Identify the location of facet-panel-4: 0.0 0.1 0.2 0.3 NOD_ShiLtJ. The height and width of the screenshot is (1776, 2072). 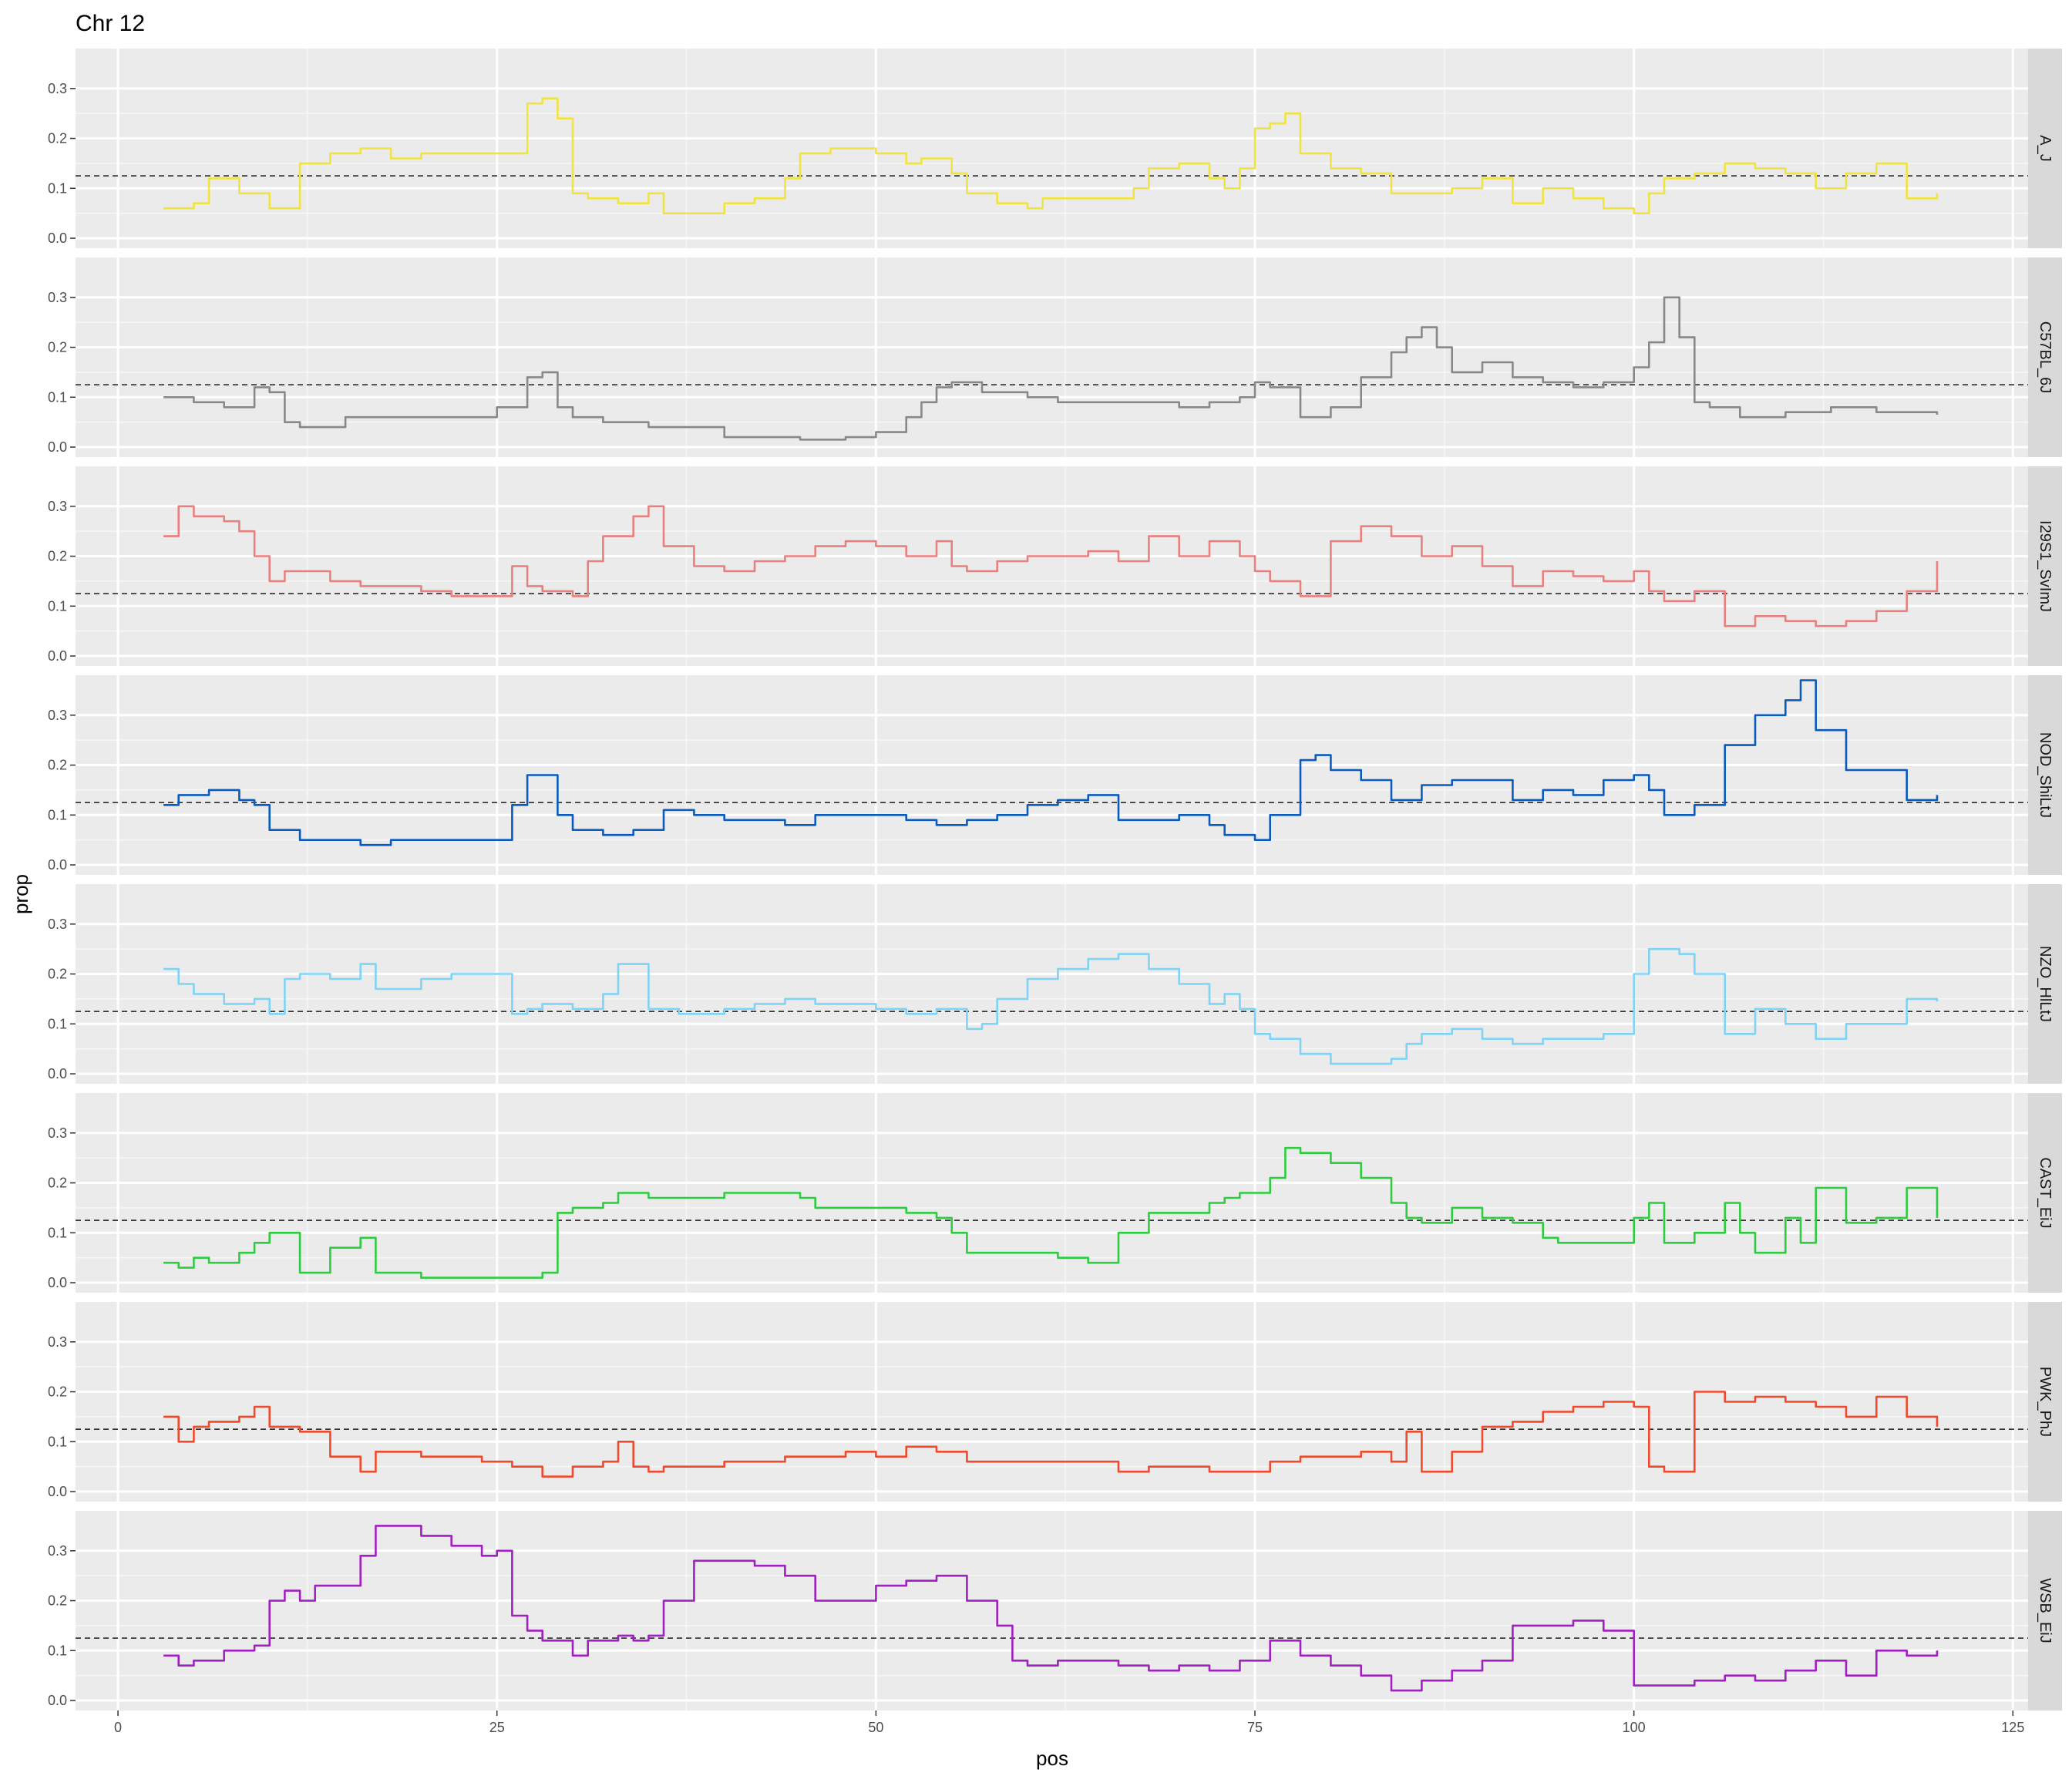
(1055, 775).